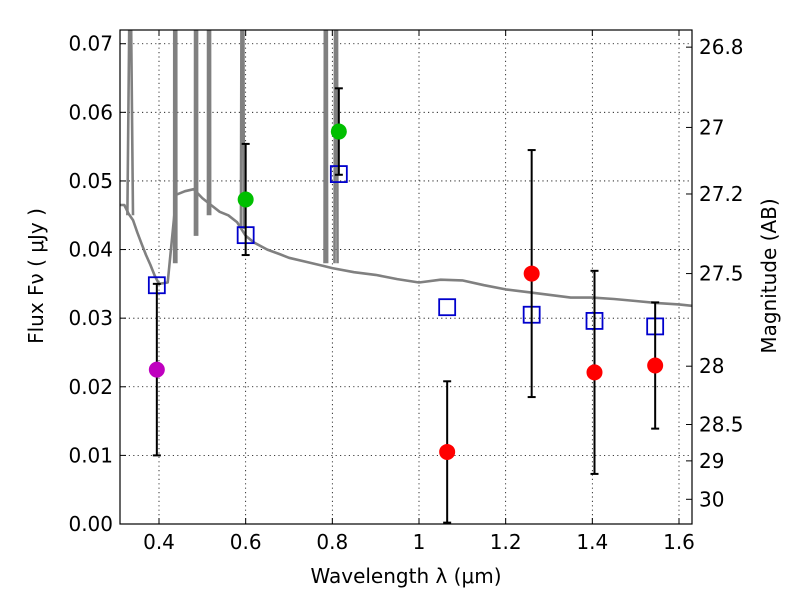  I want to click on y-tick-label: 0.07, so click(90, 44).